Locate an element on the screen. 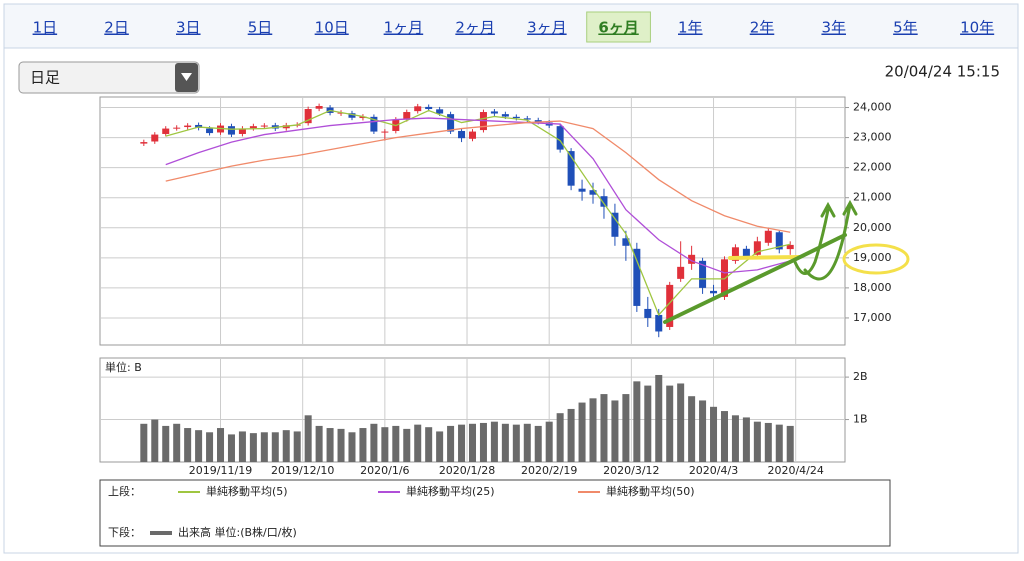 The width and height of the screenshot is (1024, 561). active-tab-bg is located at coordinates (618, 27).